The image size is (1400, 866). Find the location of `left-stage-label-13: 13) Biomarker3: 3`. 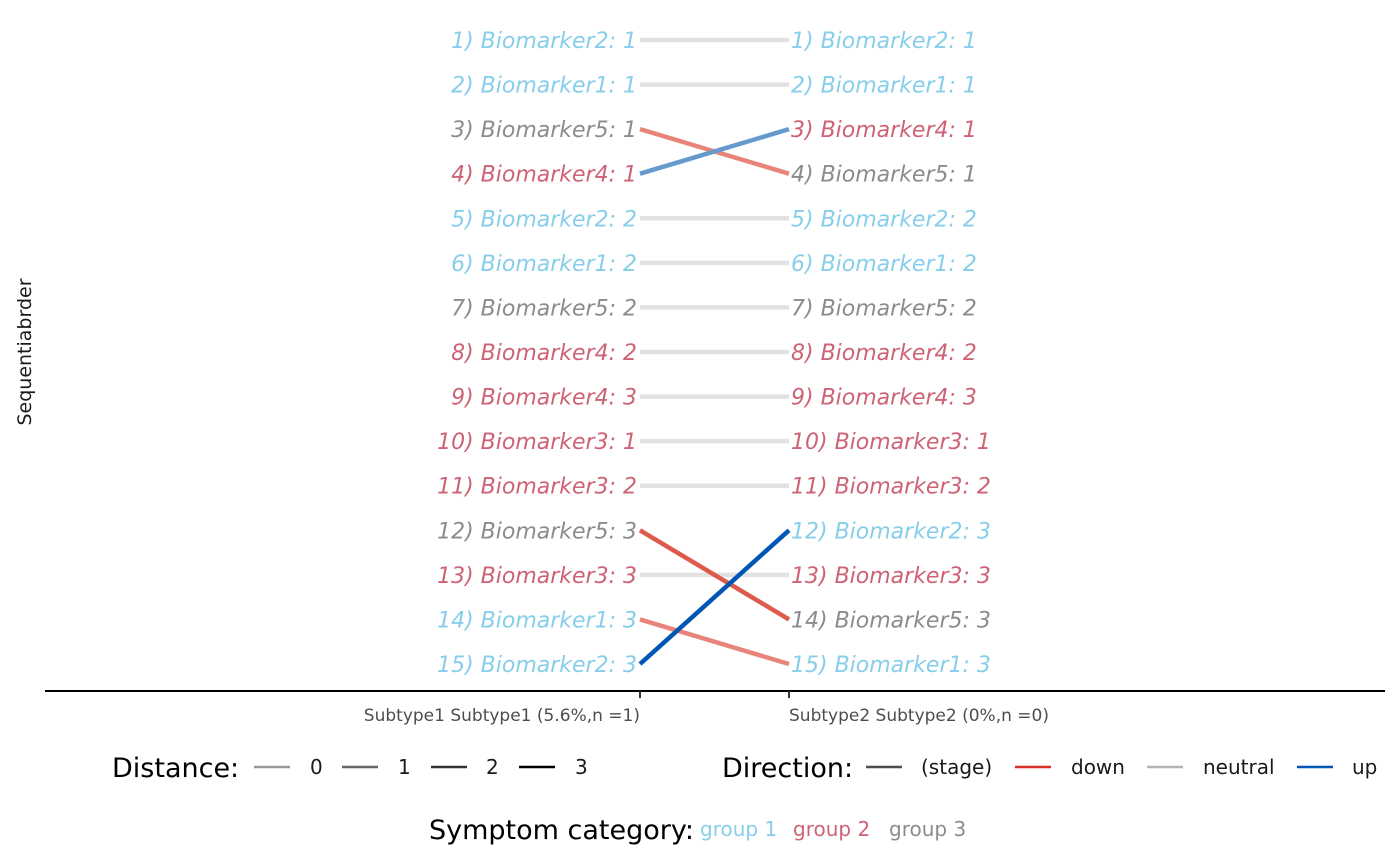

left-stage-label-13: 13) Biomarker3: 3 is located at coordinates (537, 576).